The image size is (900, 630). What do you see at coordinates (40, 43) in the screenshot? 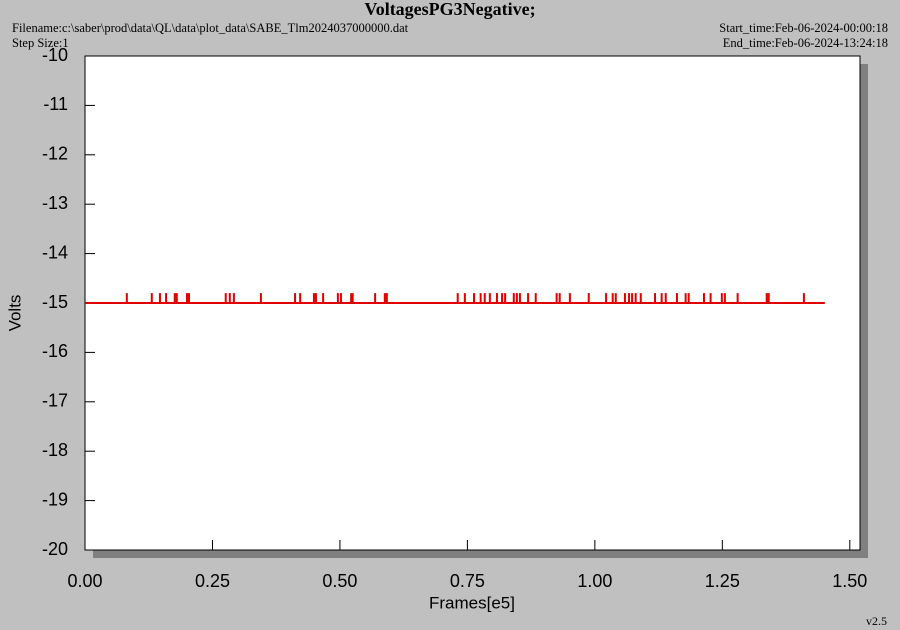
I see `step-size: Step Size:1` at bounding box center [40, 43].